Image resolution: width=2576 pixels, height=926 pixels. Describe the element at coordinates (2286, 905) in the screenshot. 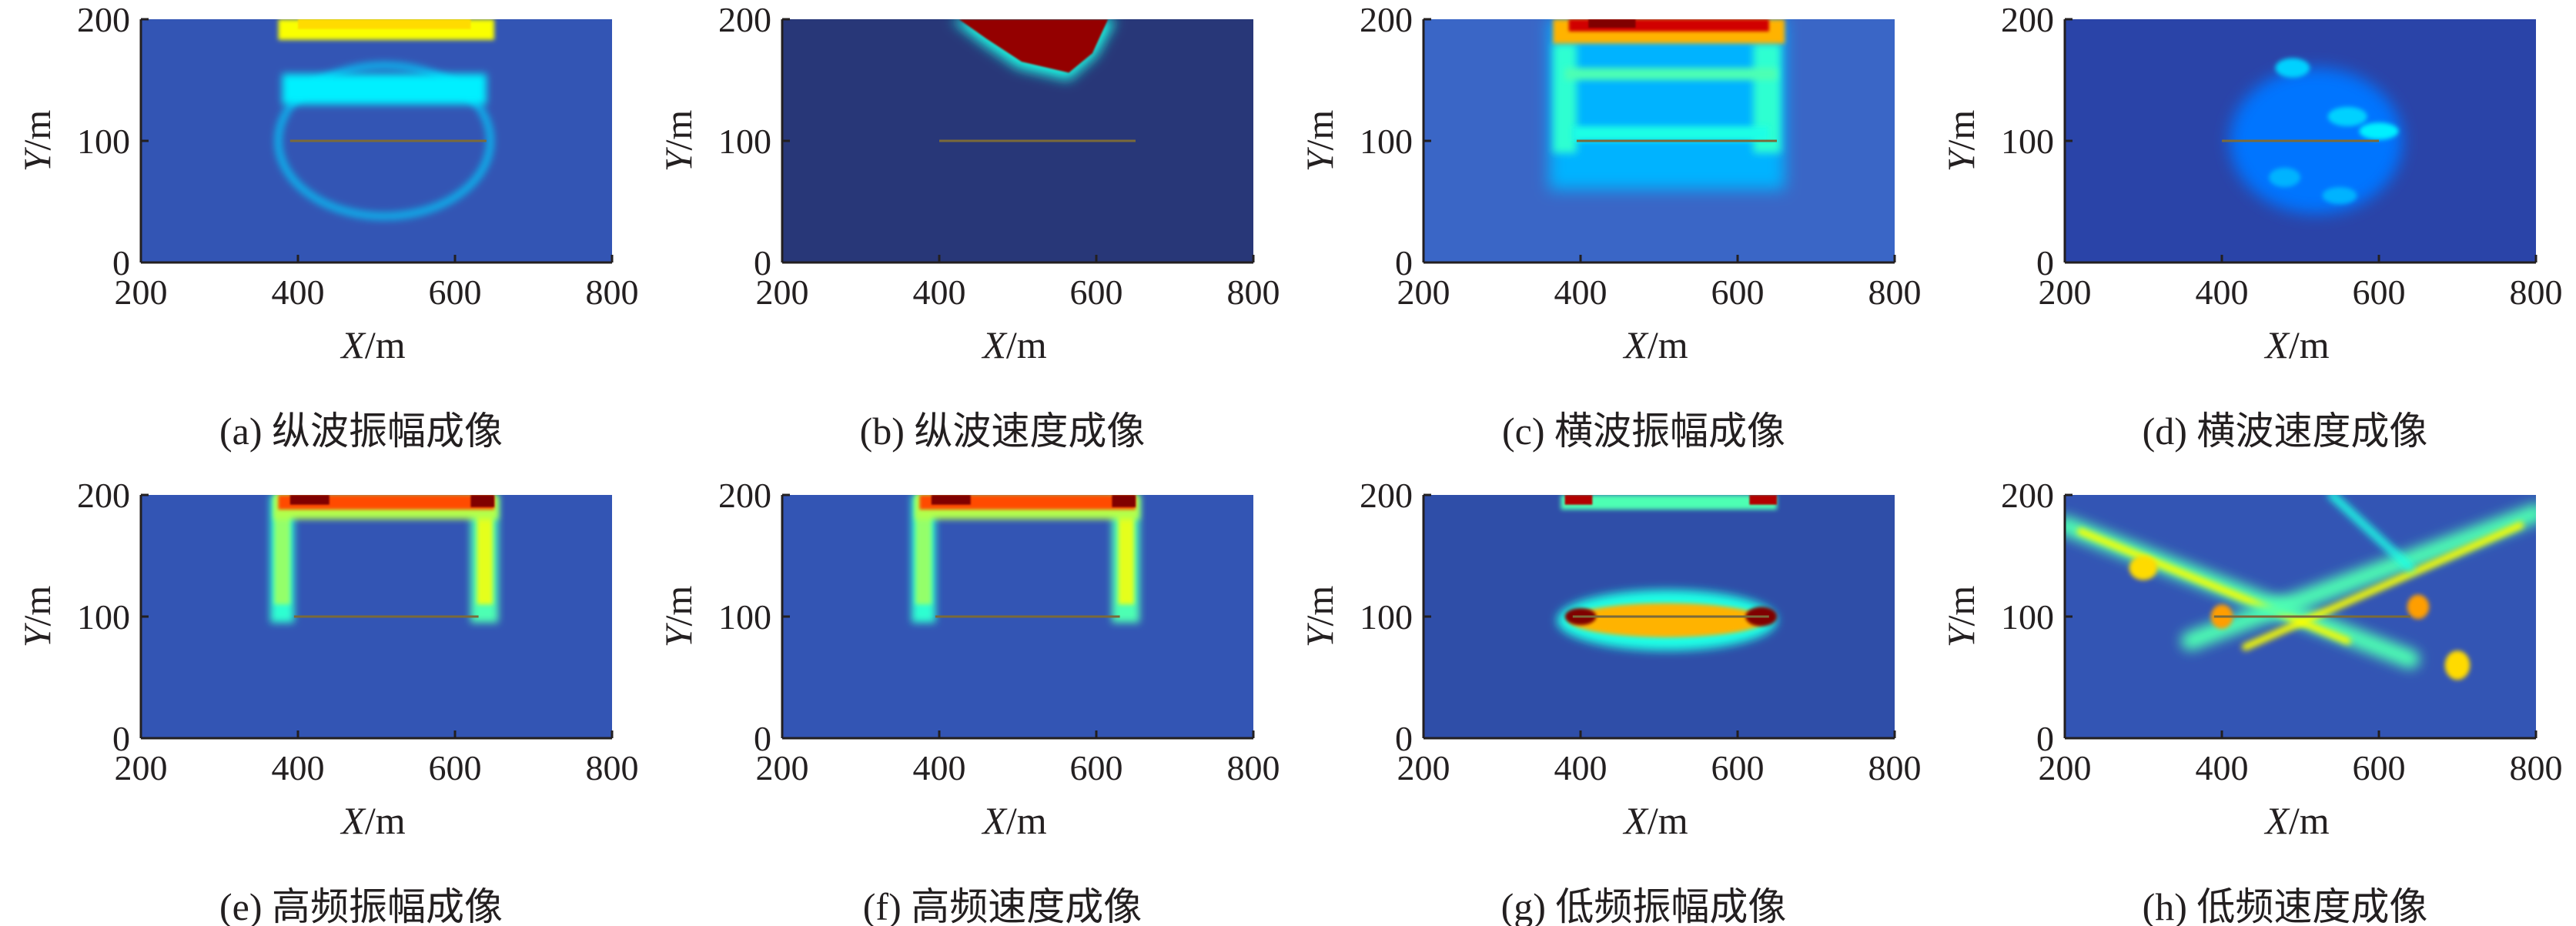

I see `panel-caption: (h) 低频速度成像` at that location.